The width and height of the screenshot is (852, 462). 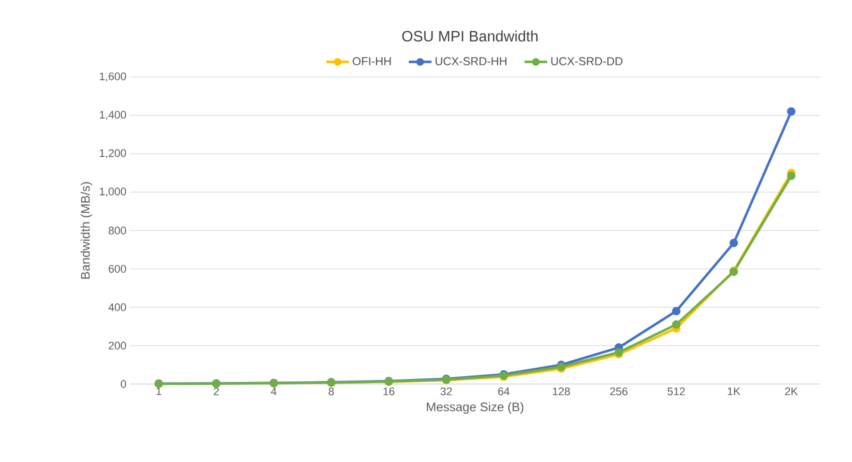 What do you see at coordinates (117, 230) in the screenshot?
I see `y-tick-label: 800` at bounding box center [117, 230].